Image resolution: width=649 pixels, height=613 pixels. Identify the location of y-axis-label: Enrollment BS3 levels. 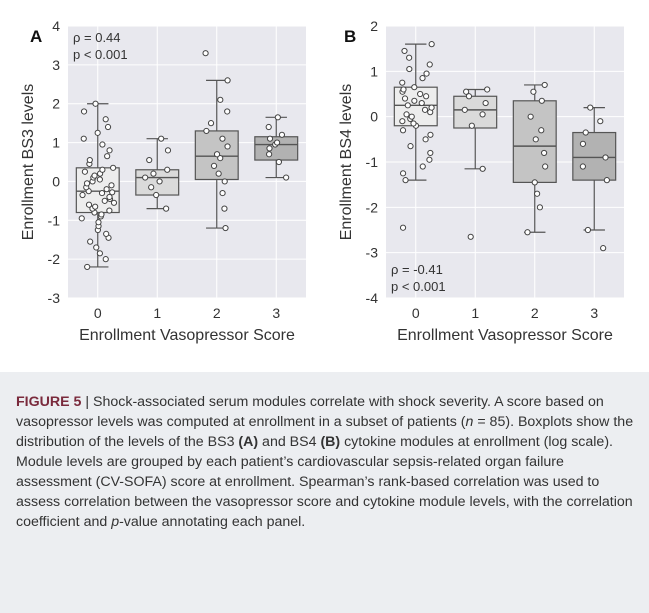
(28, 162).